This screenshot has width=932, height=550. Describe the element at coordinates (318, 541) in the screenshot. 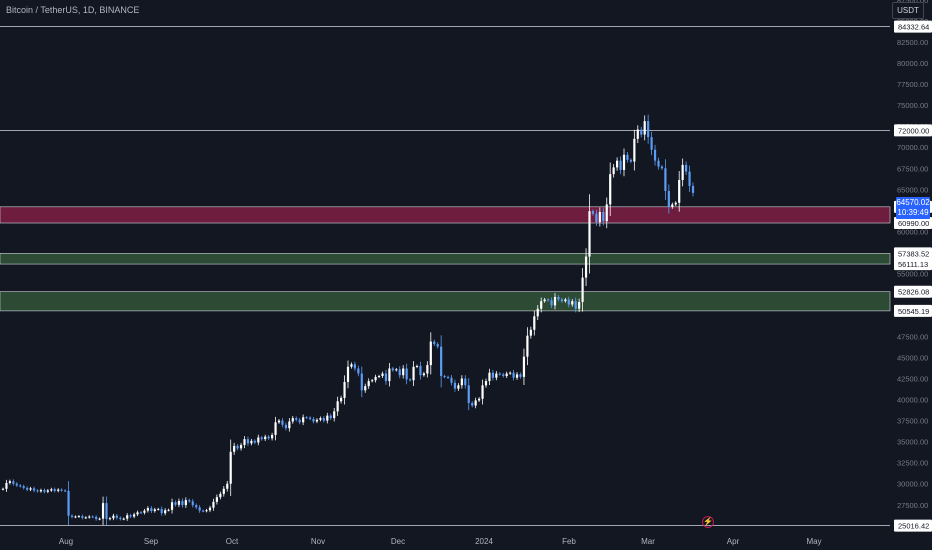

I see `x-tick-label: Nov` at that location.